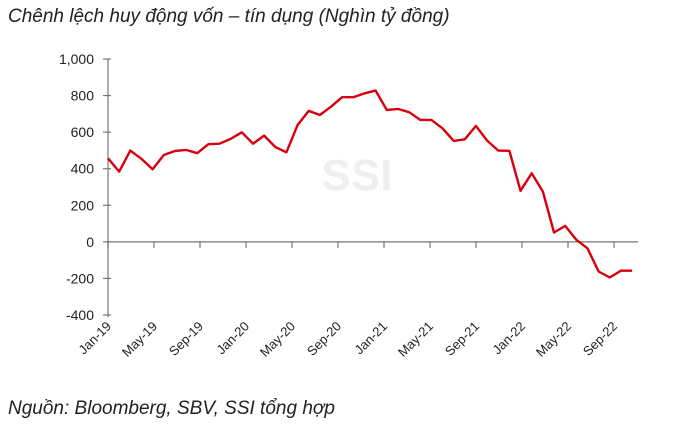 The height and width of the screenshot is (440, 697). What do you see at coordinates (508, 338) in the screenshot?
I see `x-tick-label: Jan-22` at bounding box center [508, 338].